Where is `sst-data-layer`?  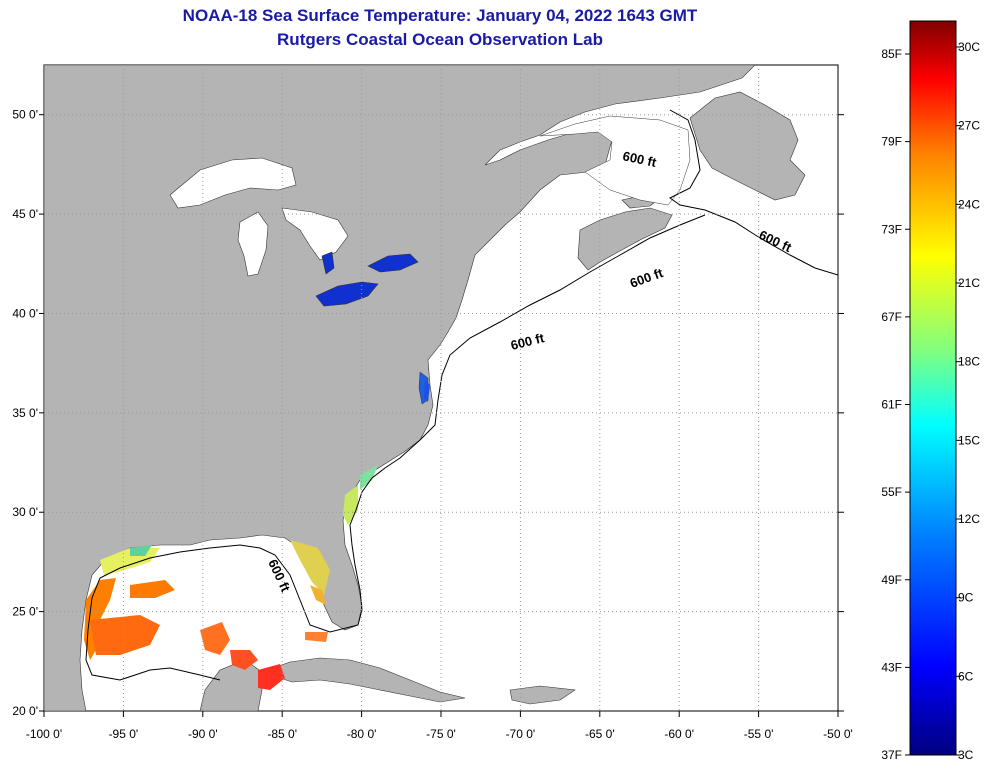
sst-data-layer is located at coordinates (257, 535).